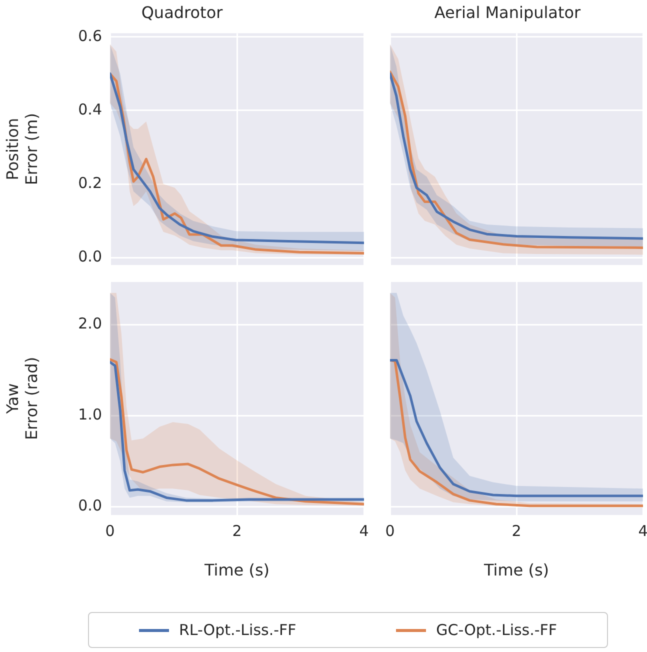 The width and height of the screenshot is (647, 652). What do you see at coordinates (21, 398) in the screenshot?
I see `y-axis-title: Yaw Error (rad)` at bounding box center [21, 398].